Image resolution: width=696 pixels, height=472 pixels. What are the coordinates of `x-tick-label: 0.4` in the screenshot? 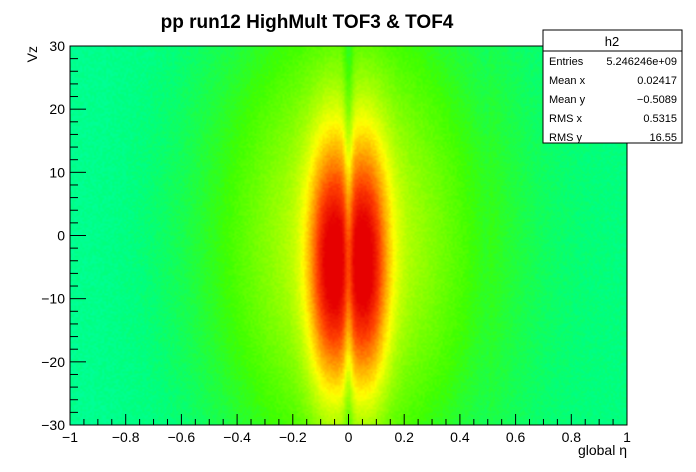 It's located at (460, 437).